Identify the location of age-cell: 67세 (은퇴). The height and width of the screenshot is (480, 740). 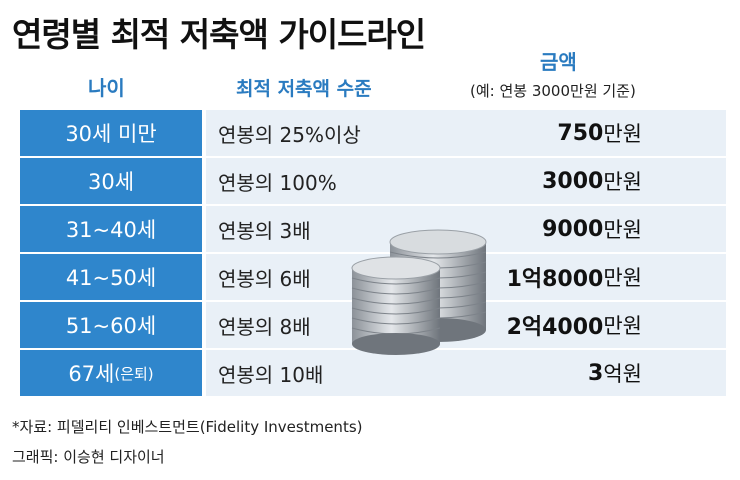
(111, 373).